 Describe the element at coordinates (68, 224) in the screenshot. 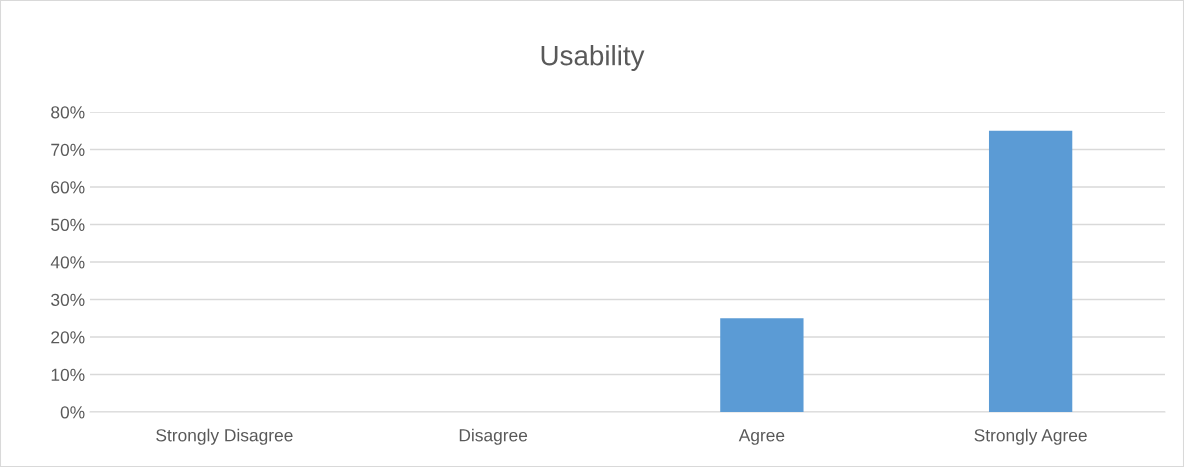

I see `y-tick-label: 50%` at that location.